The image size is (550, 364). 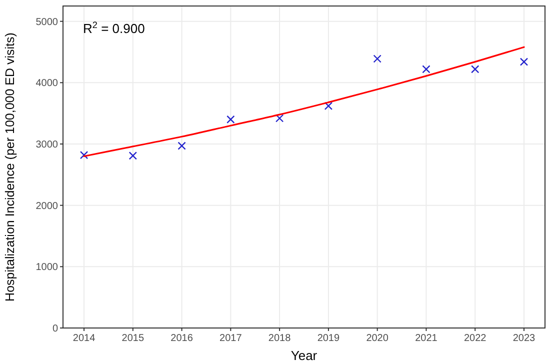 What do you see at coordinates (47, 22) in the screenshot?
I see `y-tick-label: 5000` at bounding box center [47, 22].